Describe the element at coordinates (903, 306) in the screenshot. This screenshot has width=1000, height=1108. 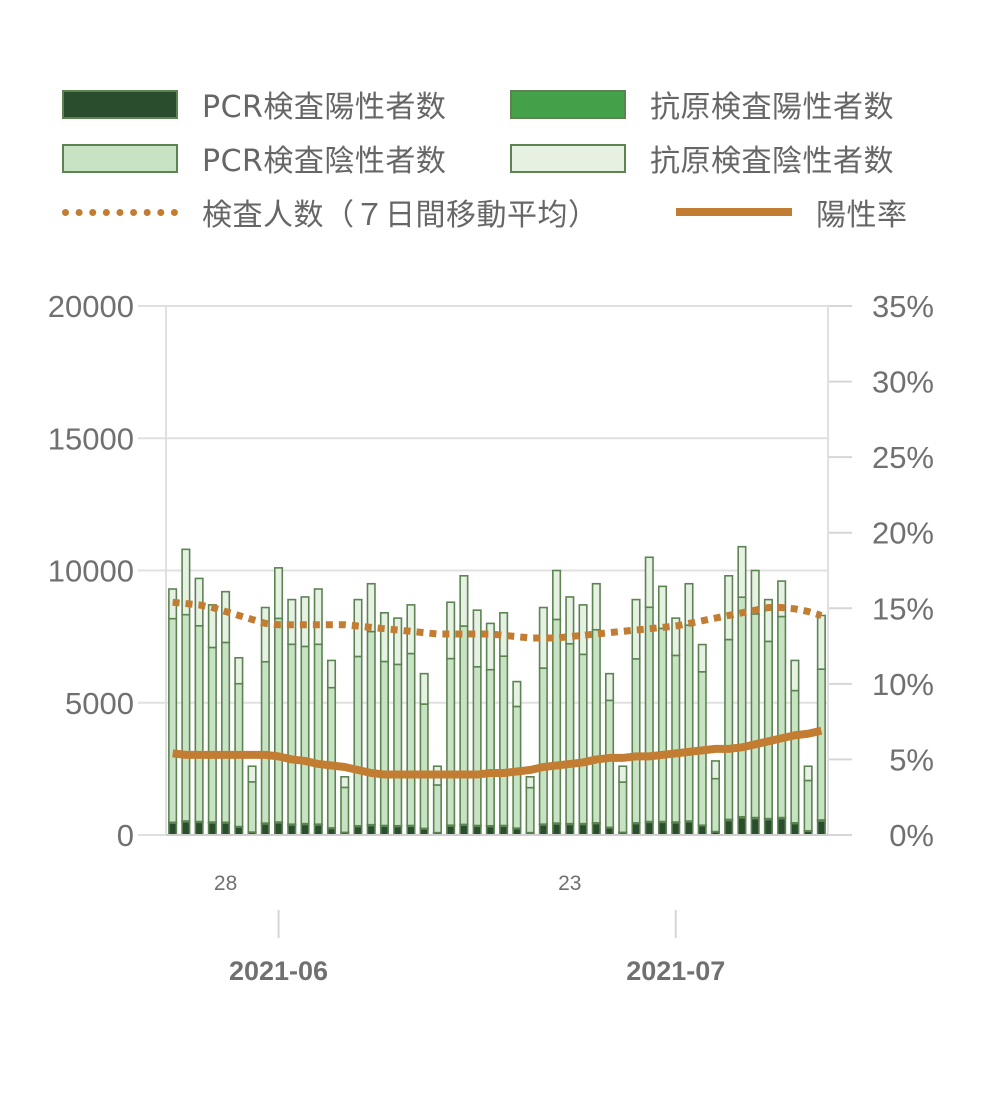
I see `y-right-tick-label: 35%` at that location.